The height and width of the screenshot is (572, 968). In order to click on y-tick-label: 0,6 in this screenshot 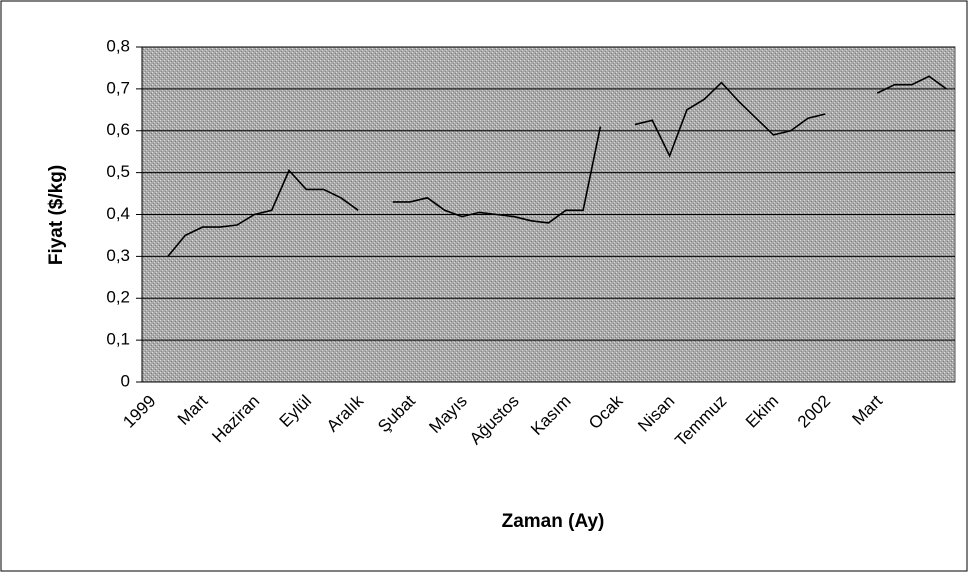, I will do `click(118, 129)`.